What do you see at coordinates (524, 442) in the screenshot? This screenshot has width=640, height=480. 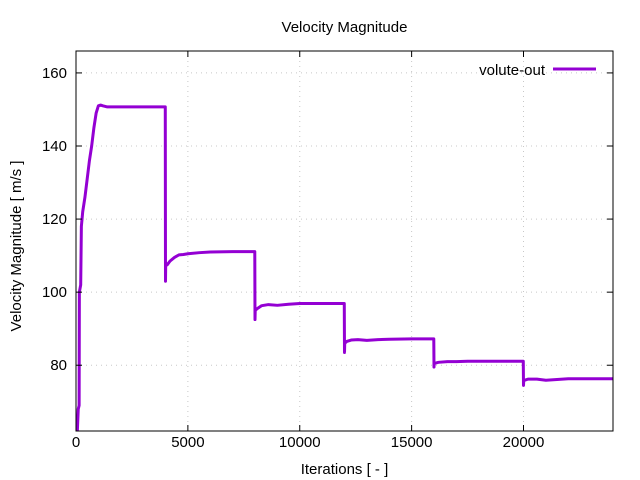 I see `x-tick-label: 20000` at bounding box center [524, 442].